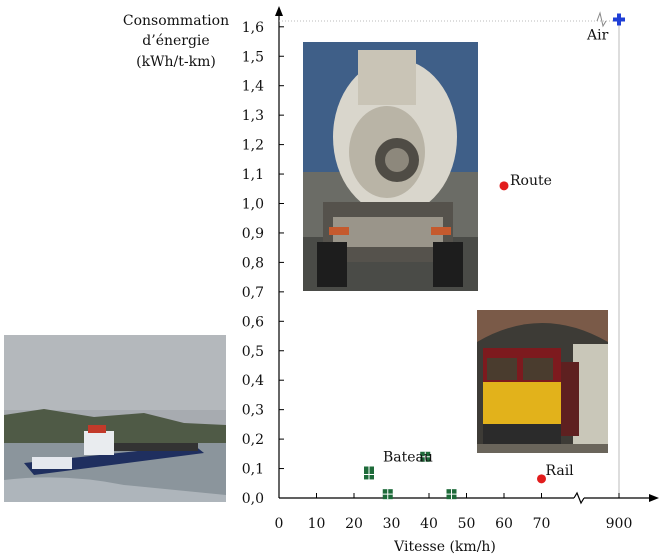 Image resolution: width=665 pixels, height=556 pixels. What do you see at coordinates (279, 524) in the screenshot?
I see `x-tick-label: 0` at bounding box center [279, 524].